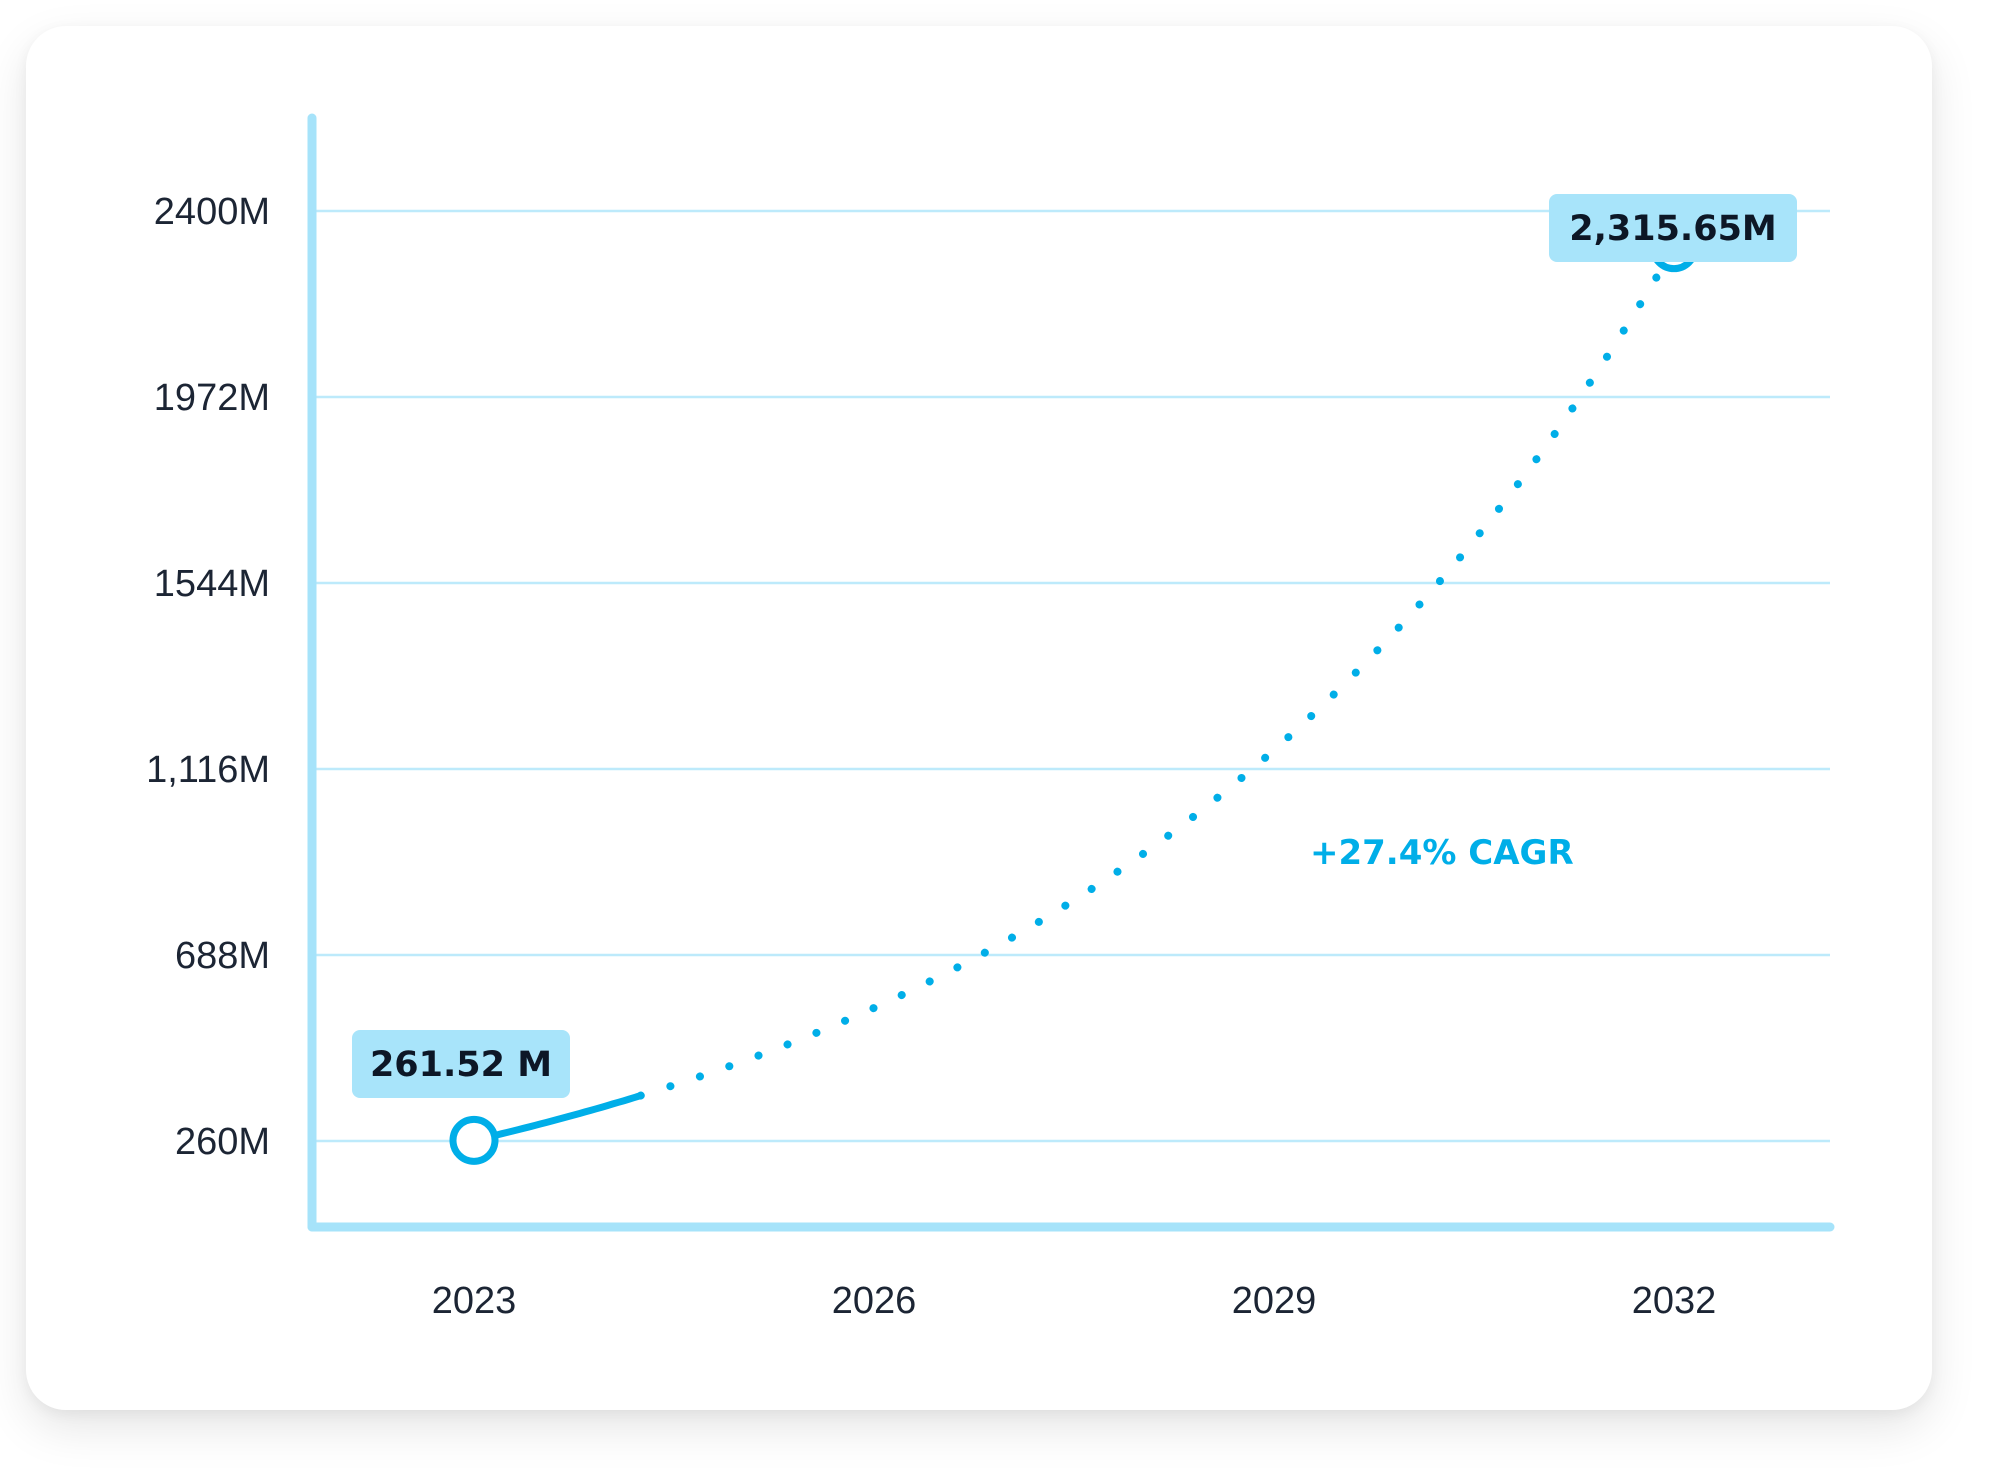  What do you see at coordinates (212, 212) in the screenshot?
I see `y-tick-label: 2400M` at bounding box center [212, 212].